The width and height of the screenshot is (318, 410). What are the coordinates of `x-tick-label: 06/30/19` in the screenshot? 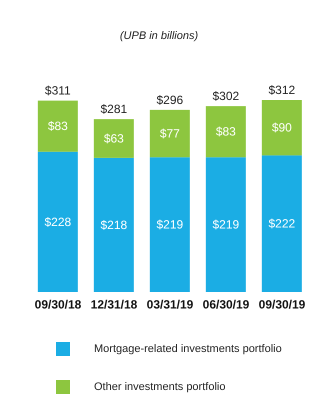 It's located at (226, 305).